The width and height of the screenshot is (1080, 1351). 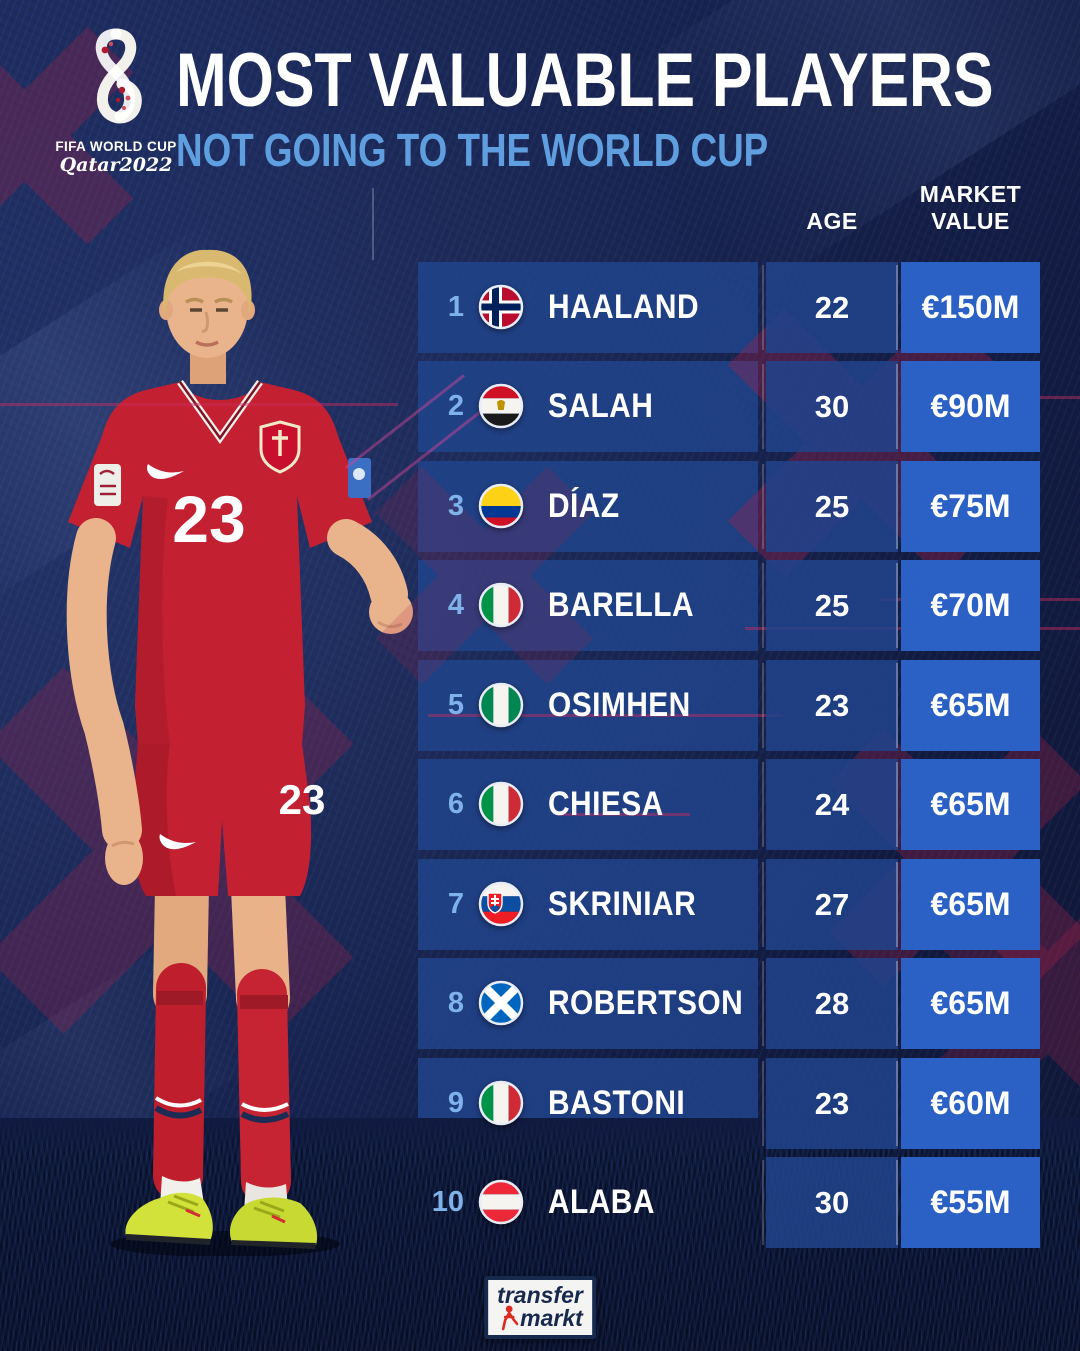 What do you see at coordinates (447, 1202) in the screenshot?
I see `rank-label: 10` at bounding box center [447, 1202].